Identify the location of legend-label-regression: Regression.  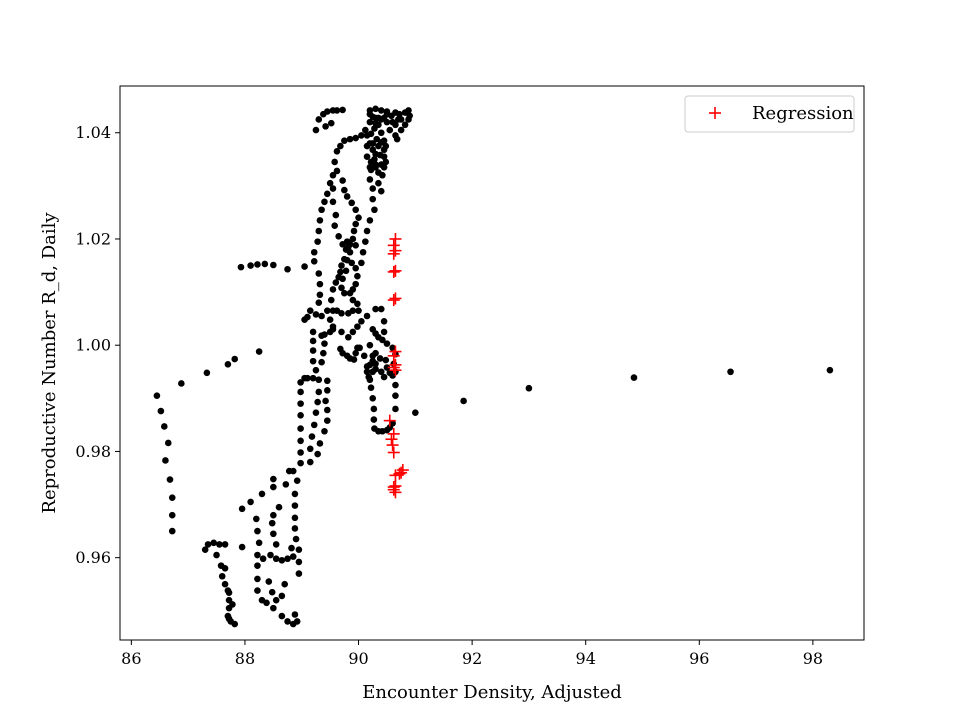
(803, 113).